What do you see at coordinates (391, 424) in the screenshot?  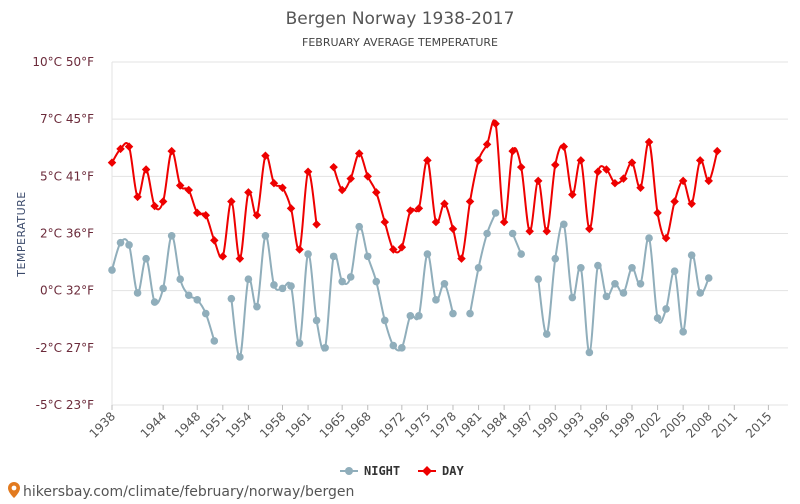 I see `x-tick-label: 1972` at bounding box center [391, 424].